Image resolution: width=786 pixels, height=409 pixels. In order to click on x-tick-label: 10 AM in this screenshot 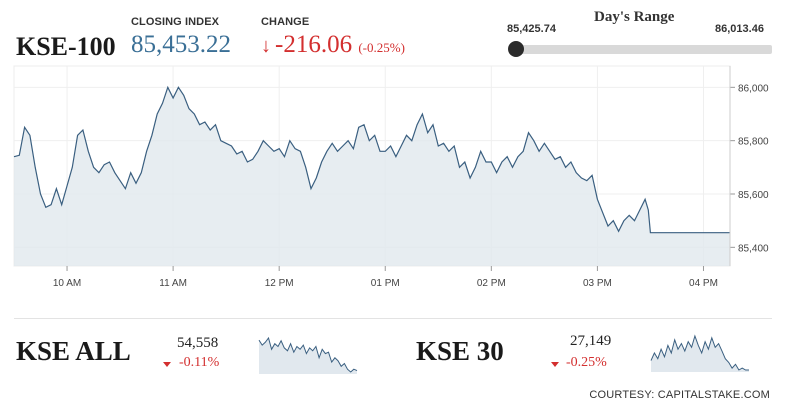, I will do `click(67, 283)`.